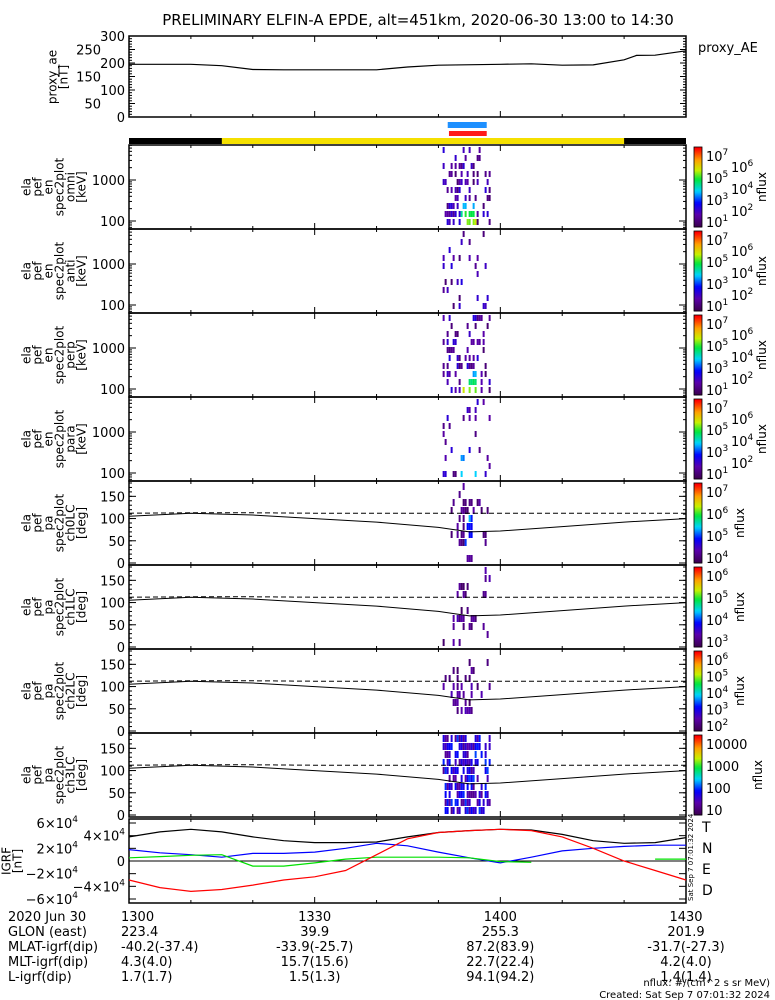 This screenshot has height=1000, width=775. I want to click on y-tick-label: −2×104, so click(52, 874).